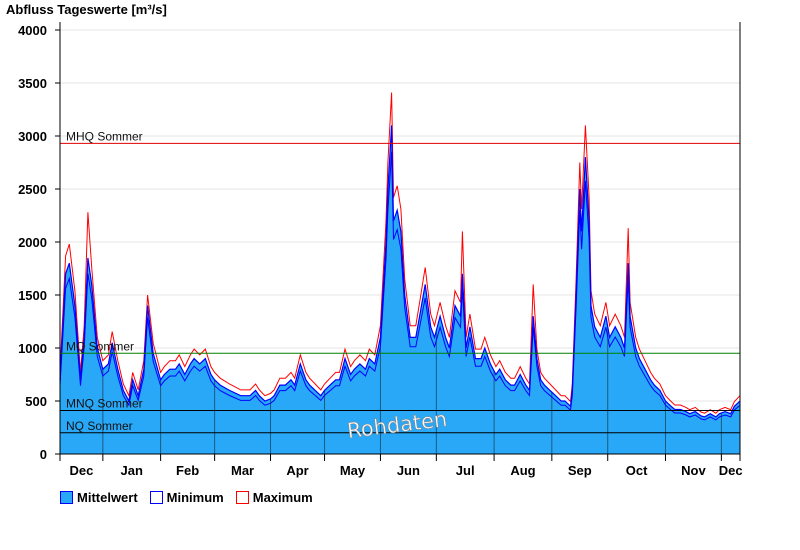 Image resolution: width=800 pixels, height=550 pixels. I want to click on legend-item-minimum: Minimum, so click(186, 497).